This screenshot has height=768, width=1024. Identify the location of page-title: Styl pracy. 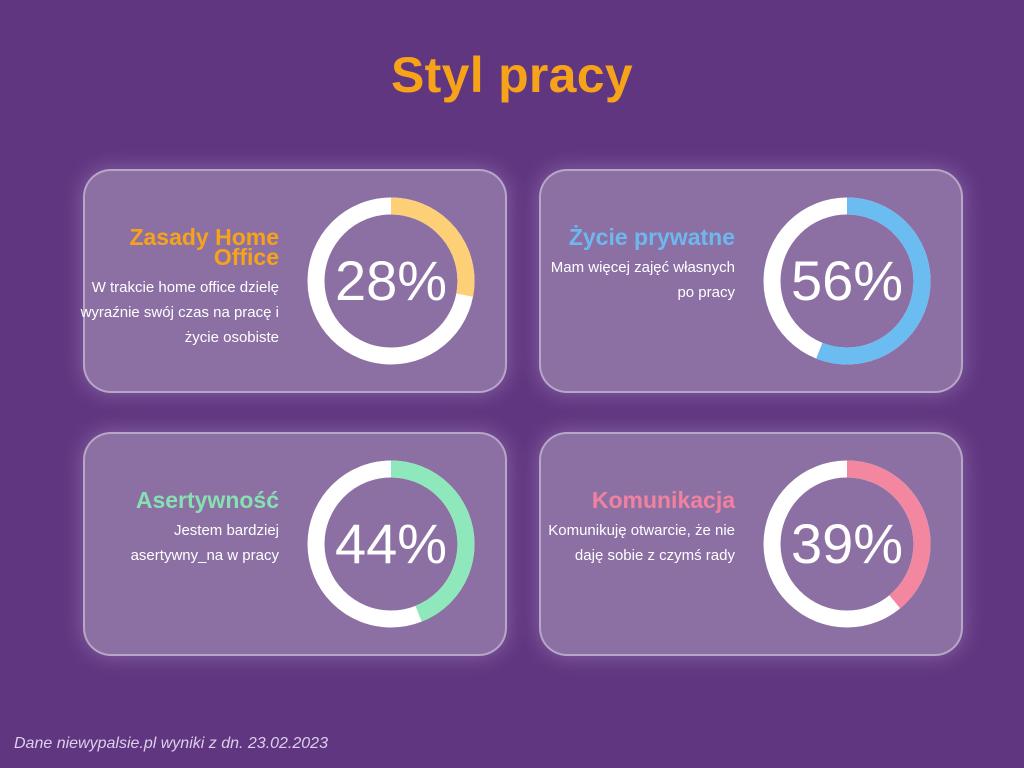
(511, 75).